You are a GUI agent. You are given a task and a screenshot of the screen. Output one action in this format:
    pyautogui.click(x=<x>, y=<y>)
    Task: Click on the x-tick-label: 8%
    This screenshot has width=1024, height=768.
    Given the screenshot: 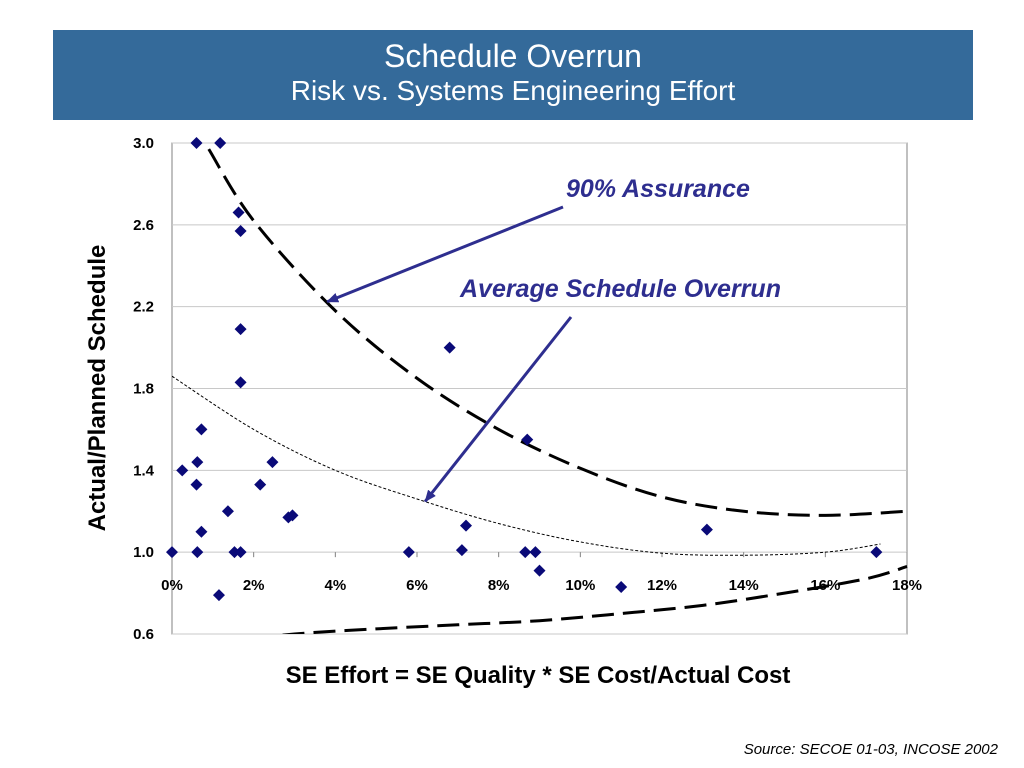 What is the action you would take?
    pyautogui.click(x=499, y=585)
    